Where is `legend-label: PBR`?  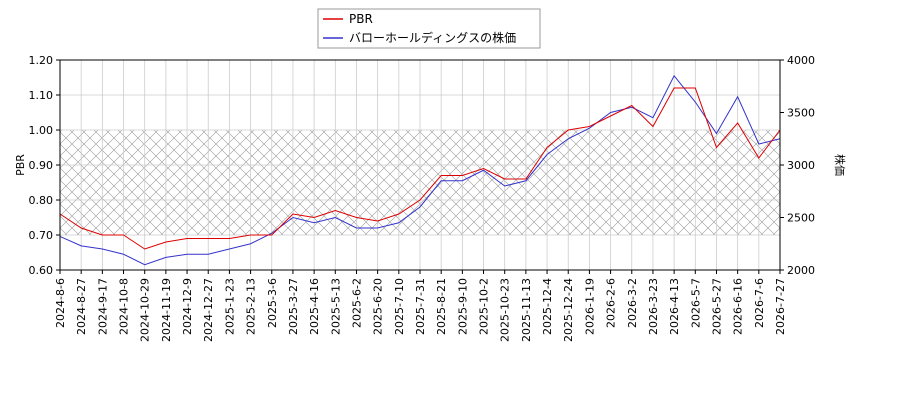
legend-label: PBR is located at coordinates (361, 19).